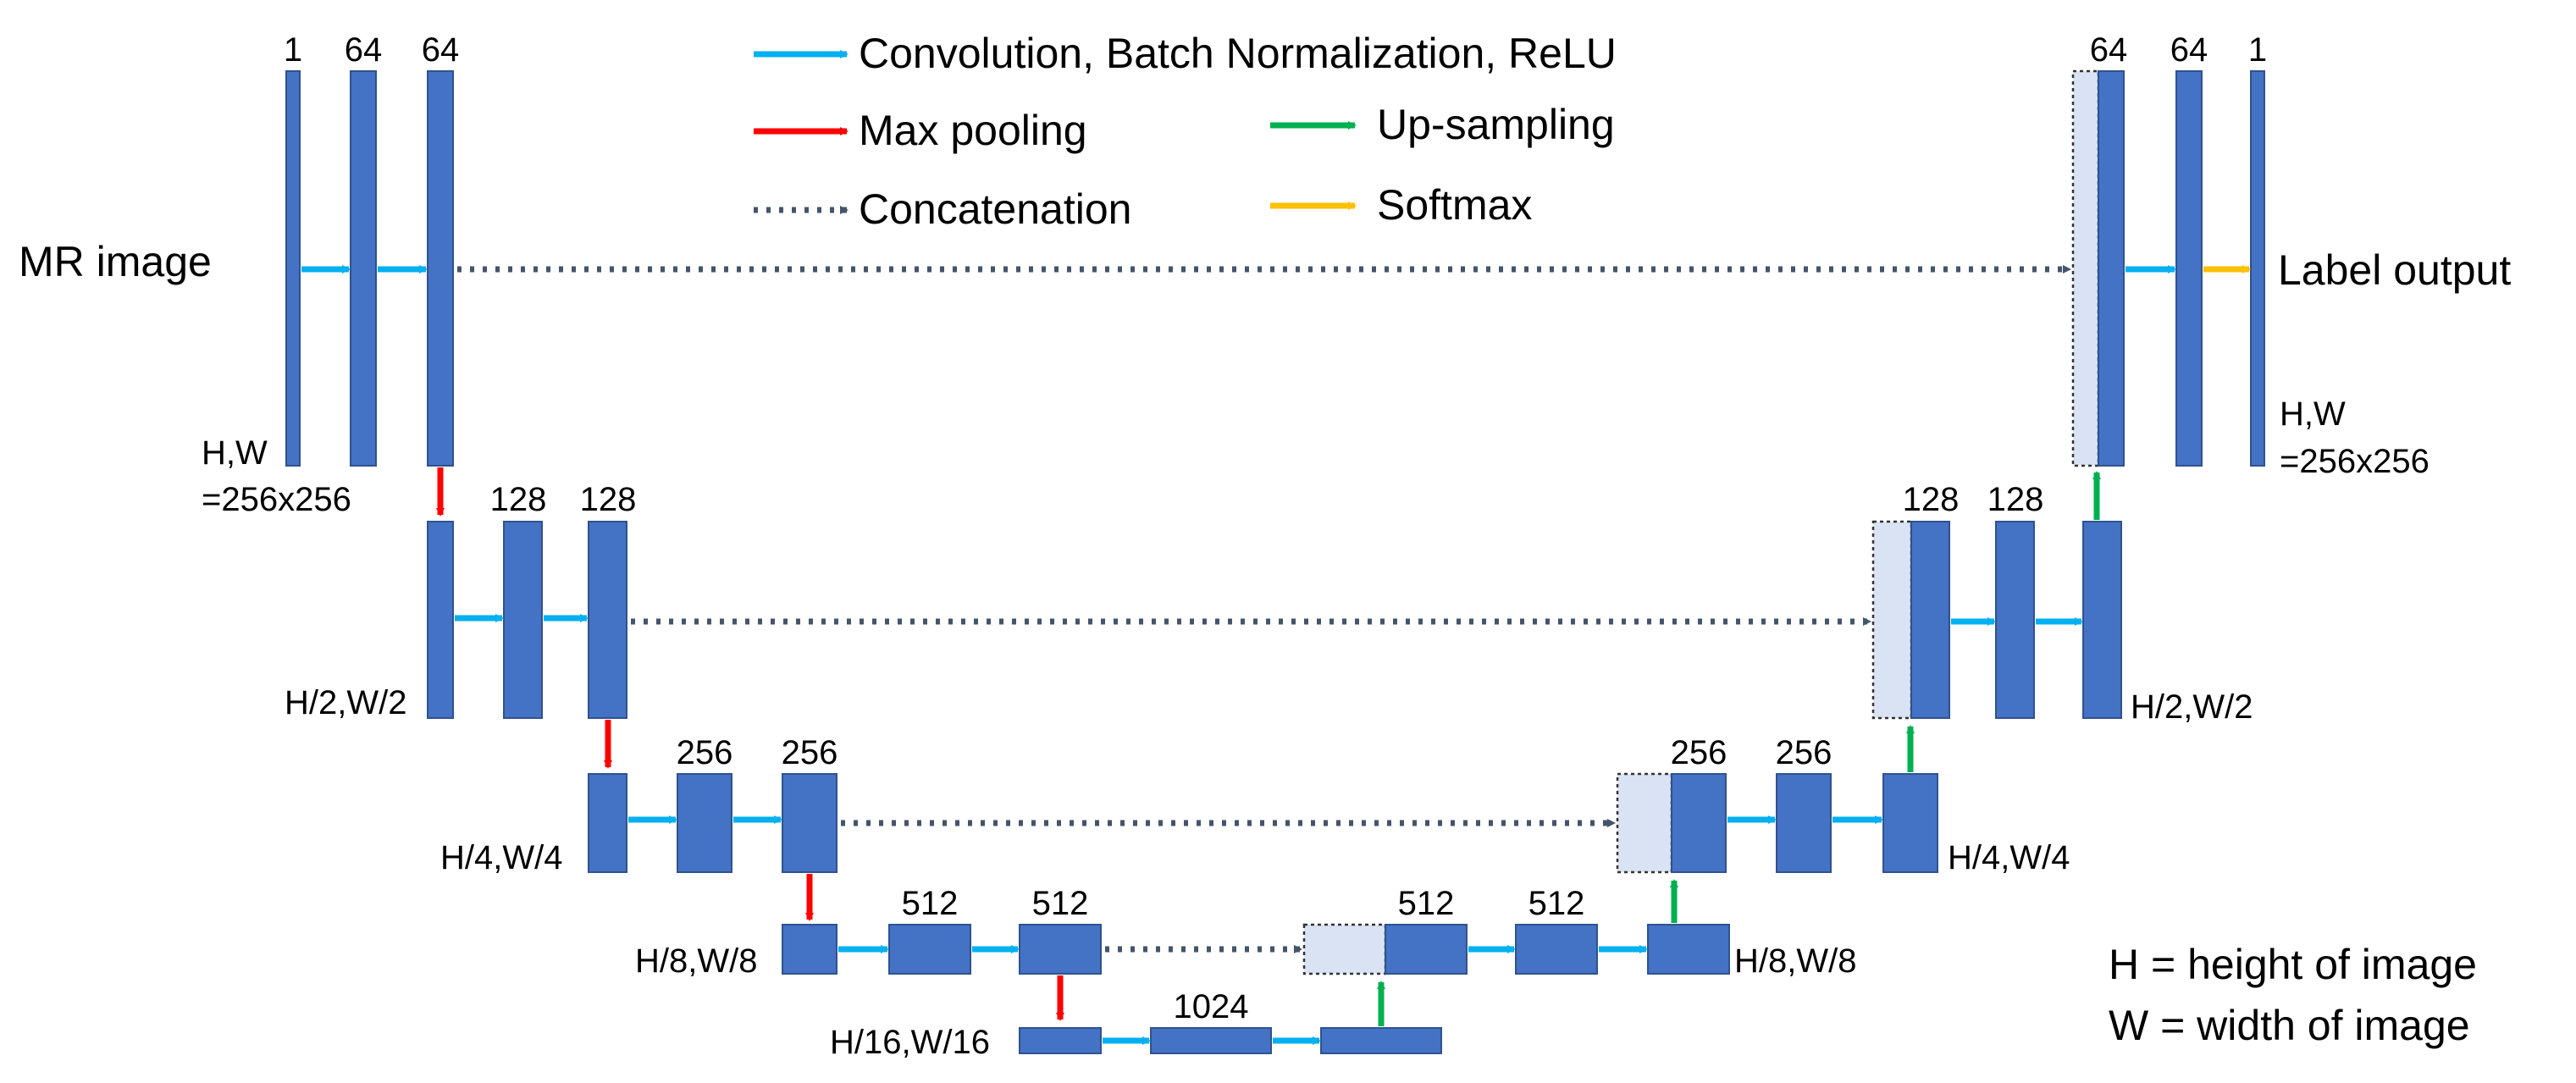  I want to click on decoder-level-1: 64 64 1 H,W =256x256, so click(2250, 255).